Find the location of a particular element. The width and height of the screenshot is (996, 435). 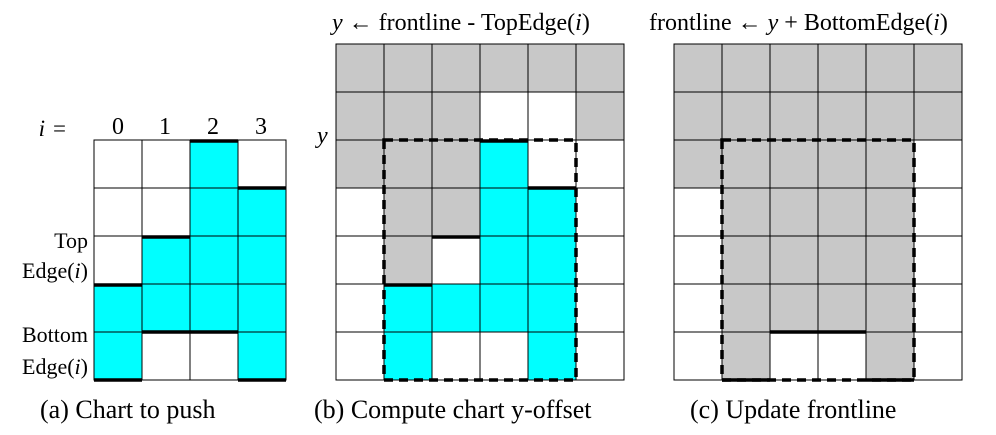

caption-c: (c) Update frontline is located at coordinates (793, 409).